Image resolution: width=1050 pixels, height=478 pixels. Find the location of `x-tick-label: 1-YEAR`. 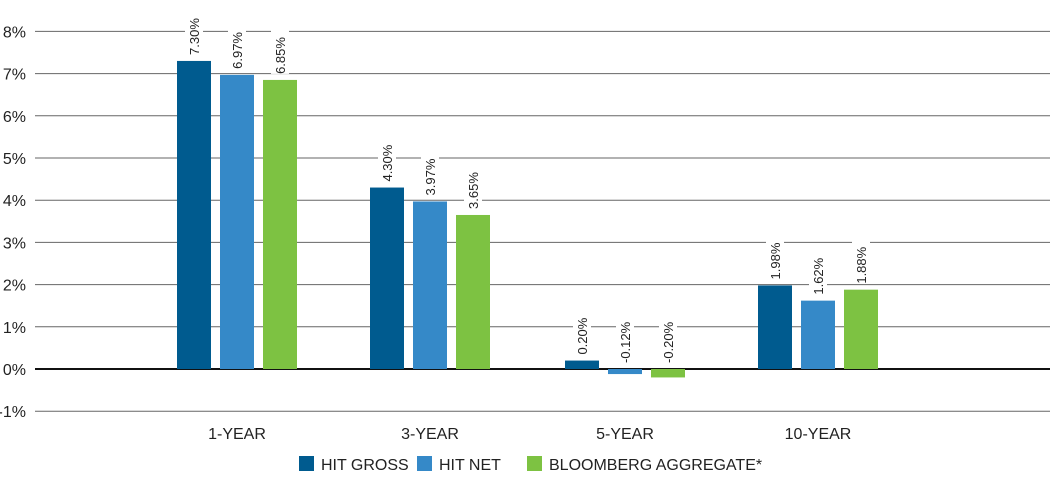

x-tick-label: 1-YEAR is located at coordinates (237, 434).